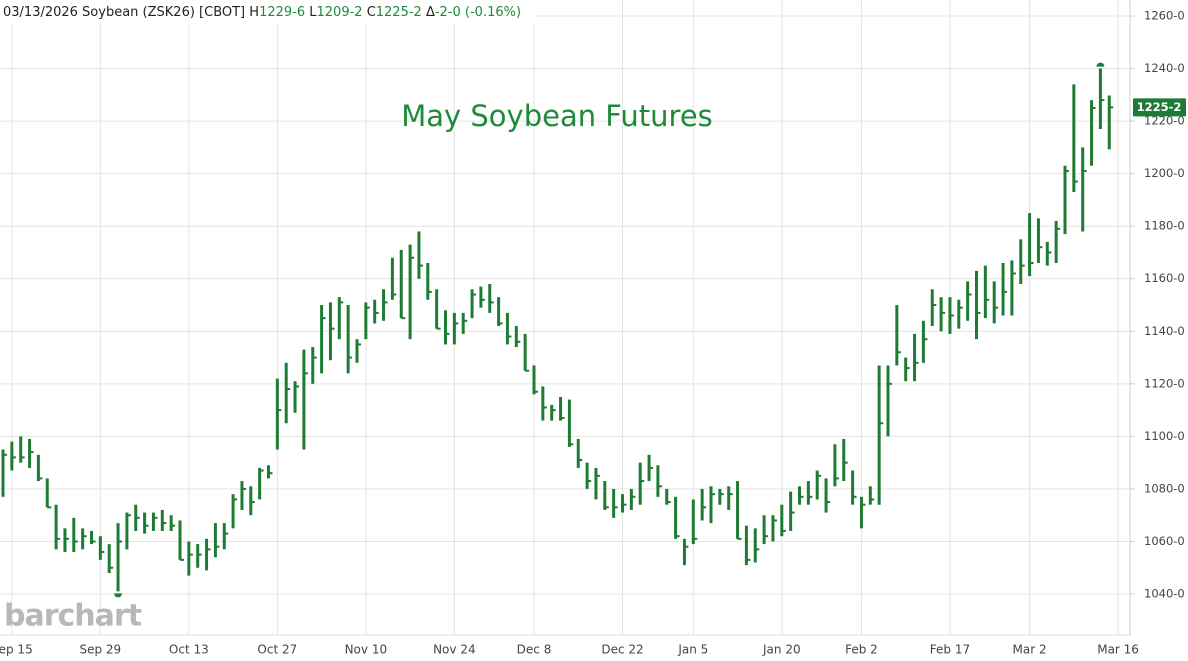 Image resolution: width=1188 pixels, height=661 pixels. Describe the element at coordinates (282, 12) in the screenshot. I see `high-value: 1229-6` at that location.